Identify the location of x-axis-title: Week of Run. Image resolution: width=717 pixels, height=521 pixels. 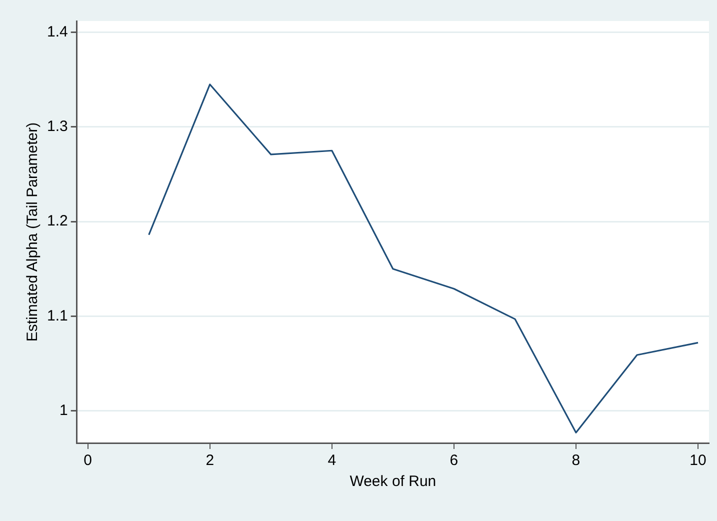
(393, 481).